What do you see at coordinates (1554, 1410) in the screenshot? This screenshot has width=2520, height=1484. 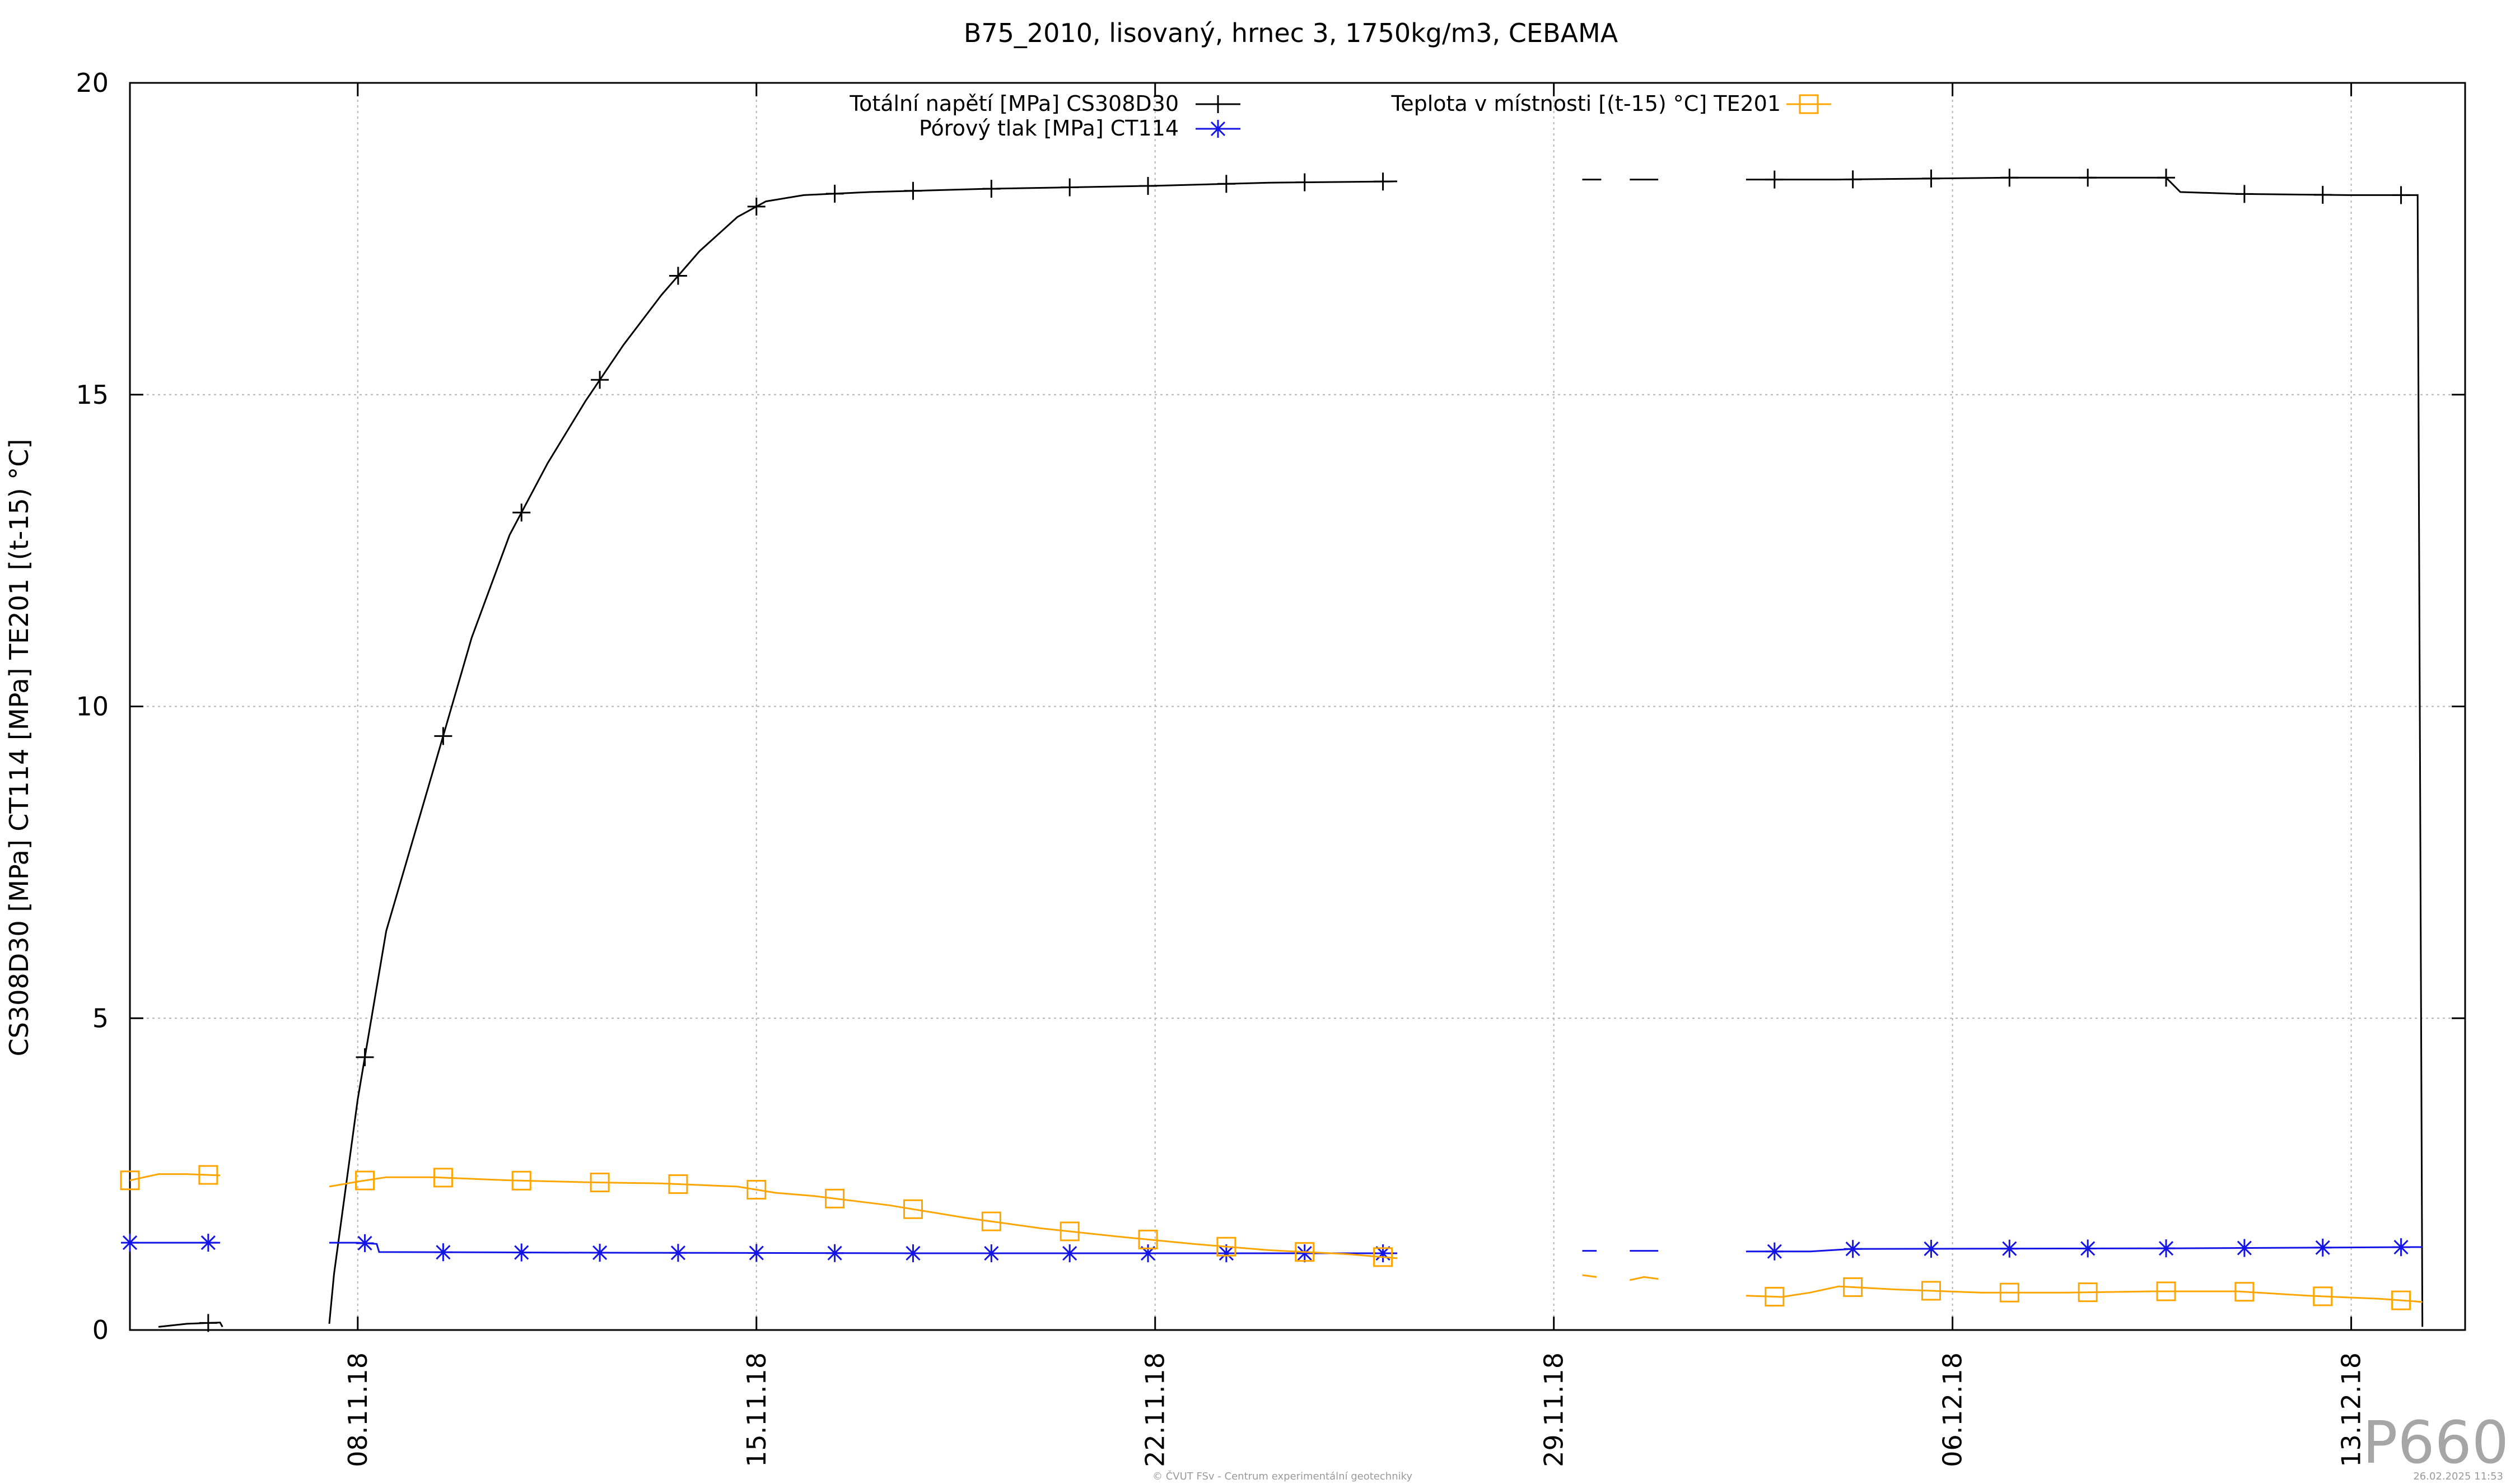 I see `x-tick-label: 29.11.18` at bounding box center [1554, 1410].